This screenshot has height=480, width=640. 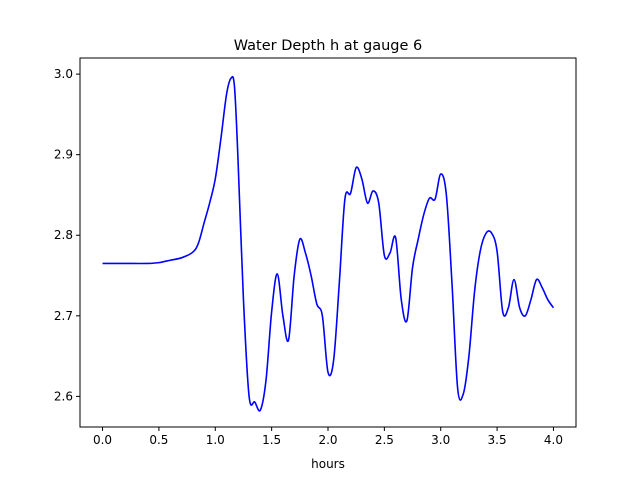 What do you see at coordinates (440, 440) in the screenshot?
I see `x-tick-label: 3.0` at bounding box center [440, 440].